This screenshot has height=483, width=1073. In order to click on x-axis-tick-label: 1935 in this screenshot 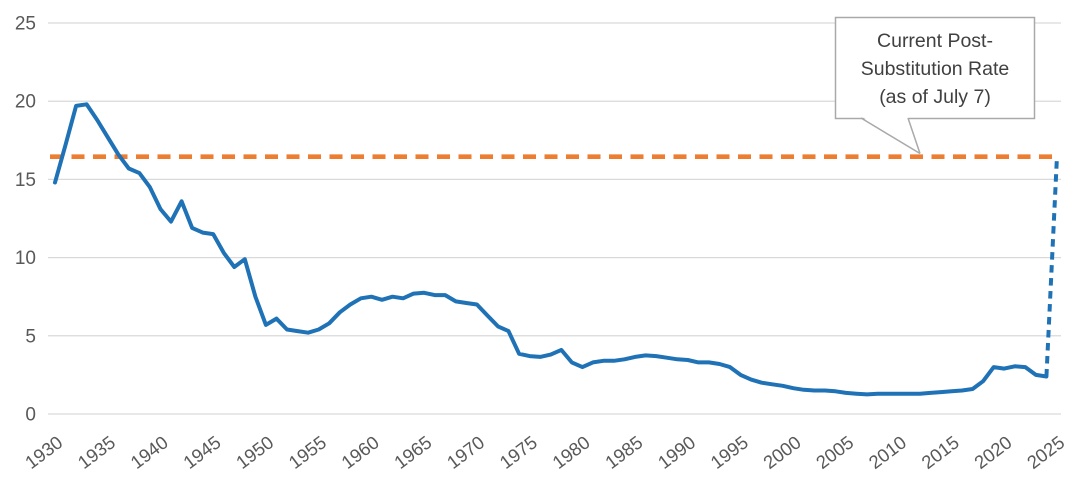, I will do `click(97, 452)`.